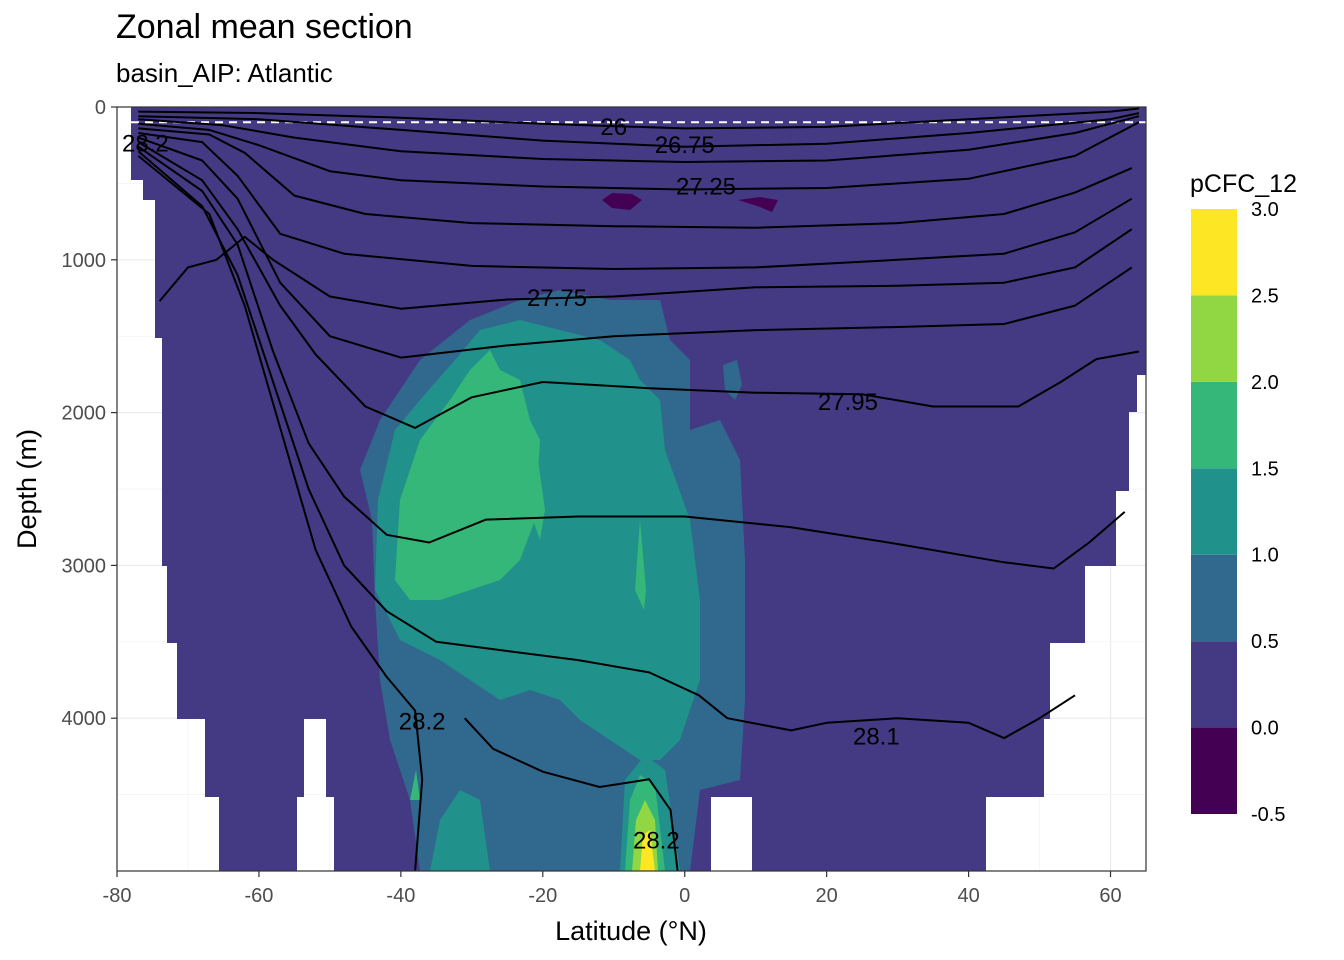 The height and width of the screenshot is (960, 1344). I want to click on y-axis-title: Depth (m), so click(27, 489).